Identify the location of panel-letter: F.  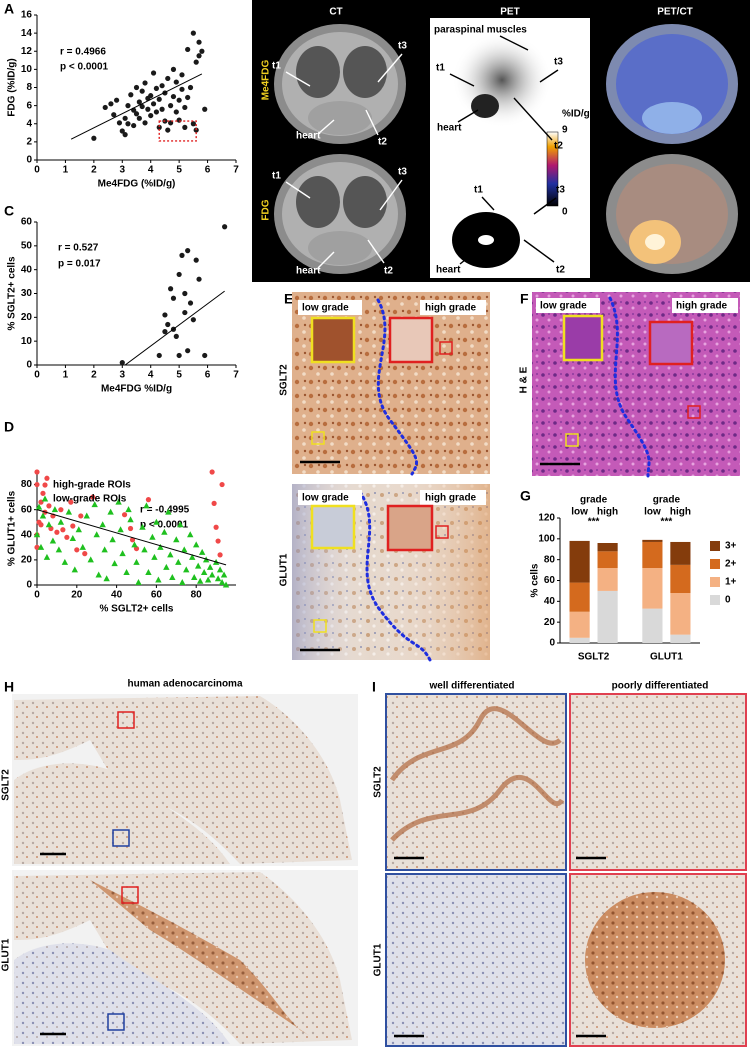
(524, 299).